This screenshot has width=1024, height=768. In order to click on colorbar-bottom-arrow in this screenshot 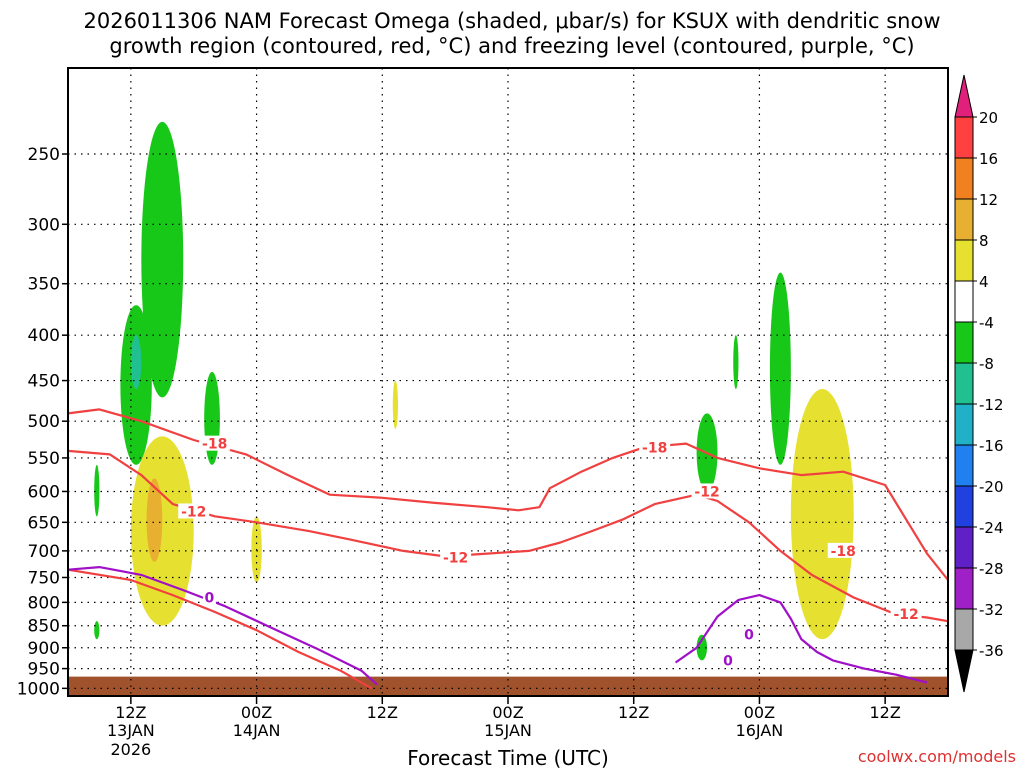, I will do `click(964, 671)`.